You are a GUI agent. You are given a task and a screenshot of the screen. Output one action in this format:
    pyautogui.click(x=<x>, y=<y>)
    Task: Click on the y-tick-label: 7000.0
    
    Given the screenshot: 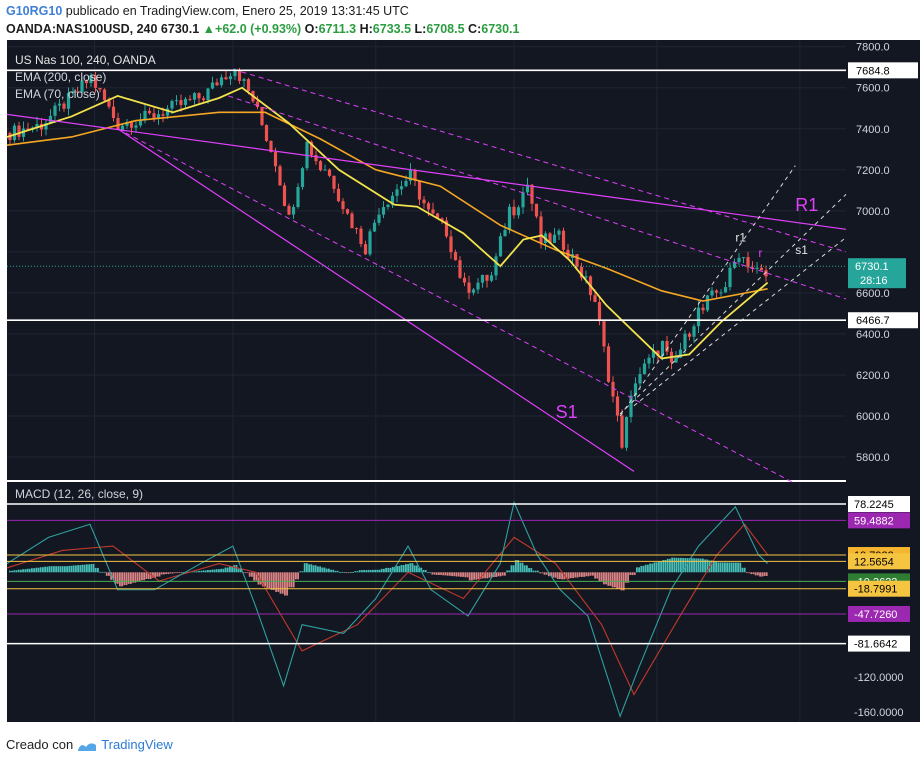 What is the action you would take?
    pyautogui.click(x=873, y=212)
    